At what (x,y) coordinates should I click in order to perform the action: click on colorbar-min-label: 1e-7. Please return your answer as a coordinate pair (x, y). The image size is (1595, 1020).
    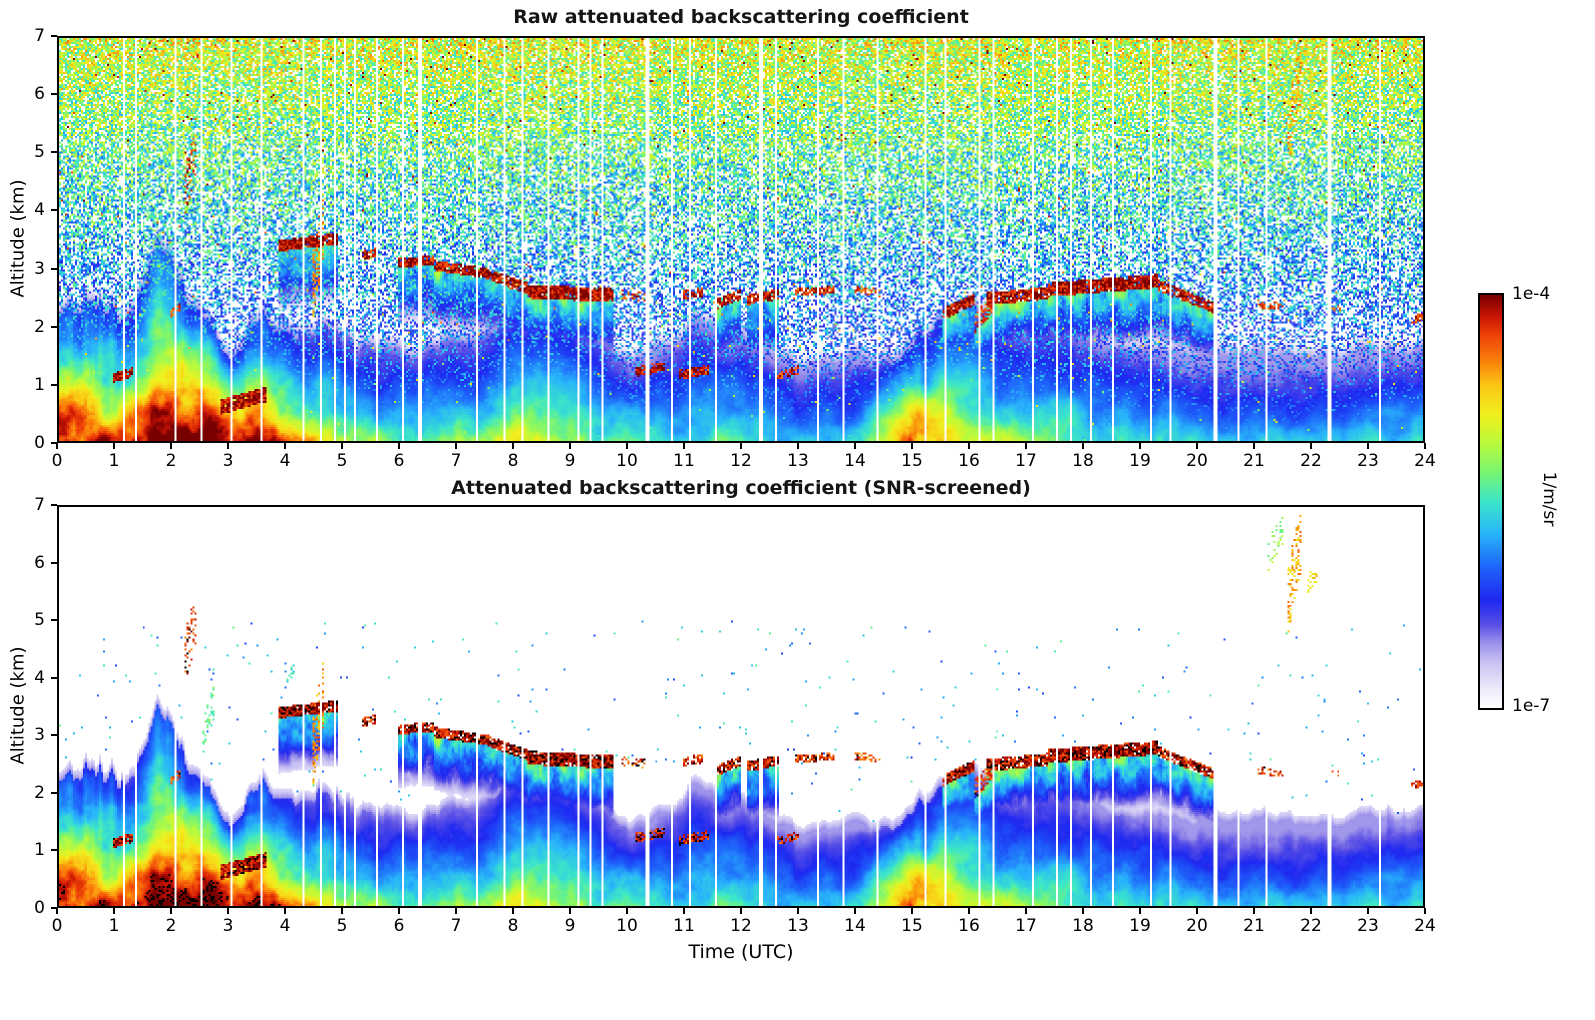
    Looking at the image, I should click on (1531, 706).